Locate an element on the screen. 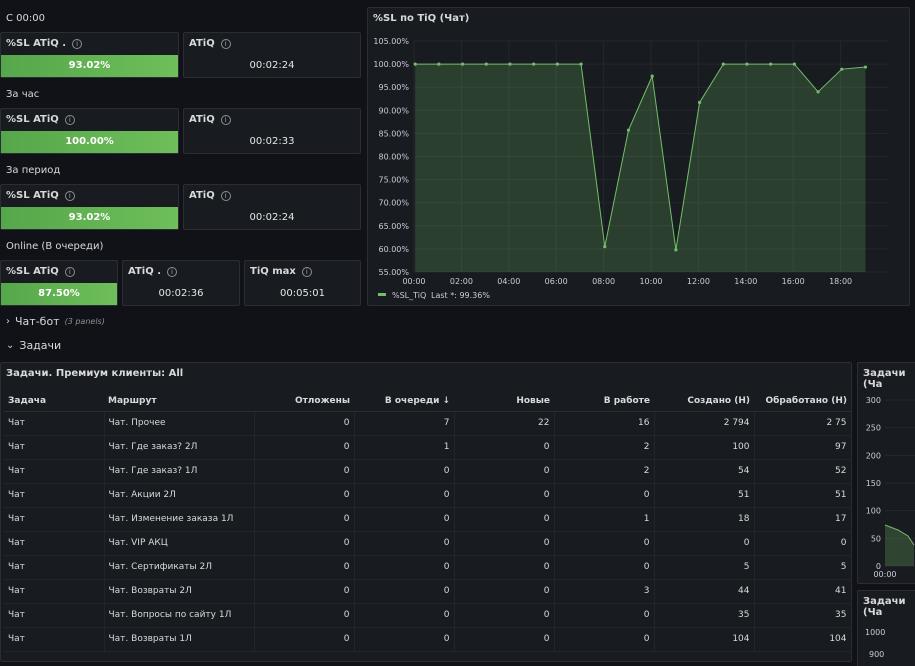 The image size is (915, 666). x-tick-label: 06:00 is located at coordinates (556, 281).